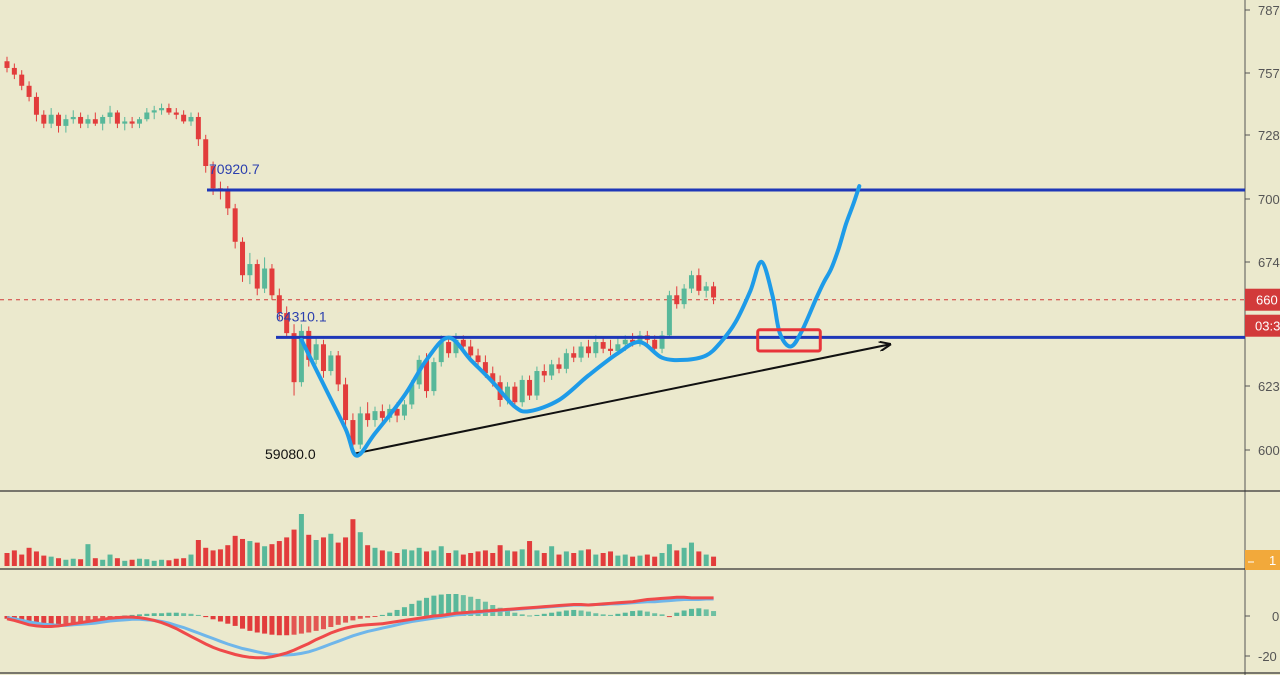  What do you see at coordinates (1267, 300) in the screenshot?
I see `current-price-tag-text: 660` at bounding box center [1267, 300].